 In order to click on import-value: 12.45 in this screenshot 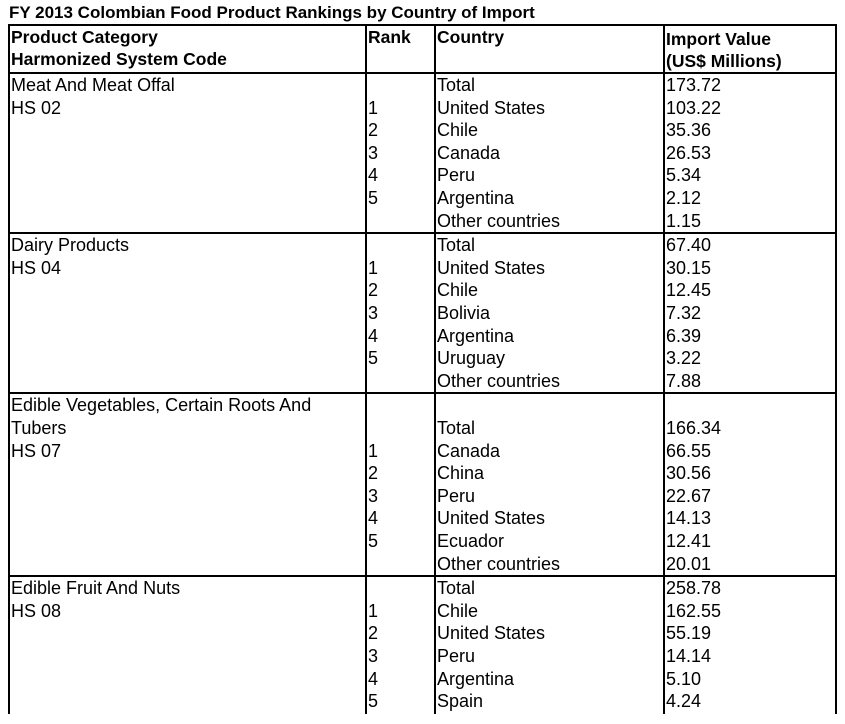, I will do `click(689, 290)`.